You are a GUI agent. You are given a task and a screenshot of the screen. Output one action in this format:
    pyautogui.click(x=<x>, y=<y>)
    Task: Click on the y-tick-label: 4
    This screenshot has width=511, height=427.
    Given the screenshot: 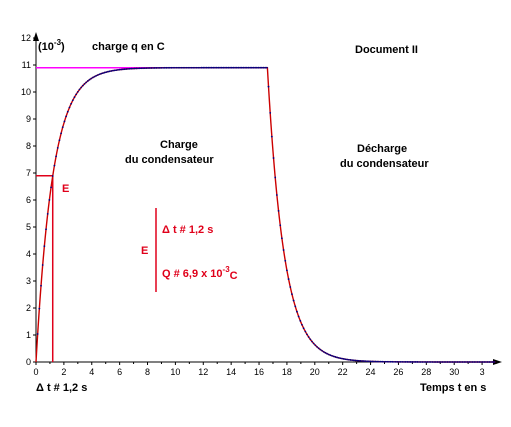 What is the action you would take?
    pyautogui.click(x=28, y=254)
    